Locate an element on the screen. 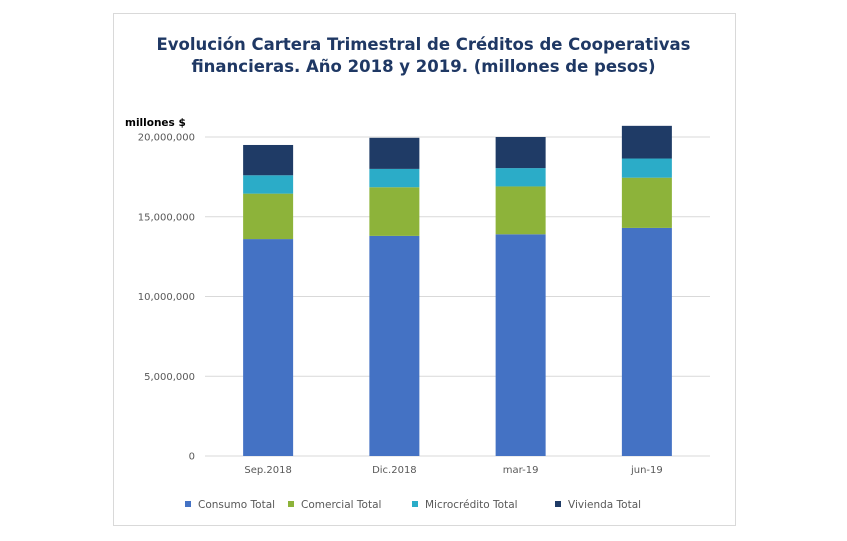 This screenshot has width=847, height=541. legend-item: Microcrédito Total is located at coordinates (465, 505).